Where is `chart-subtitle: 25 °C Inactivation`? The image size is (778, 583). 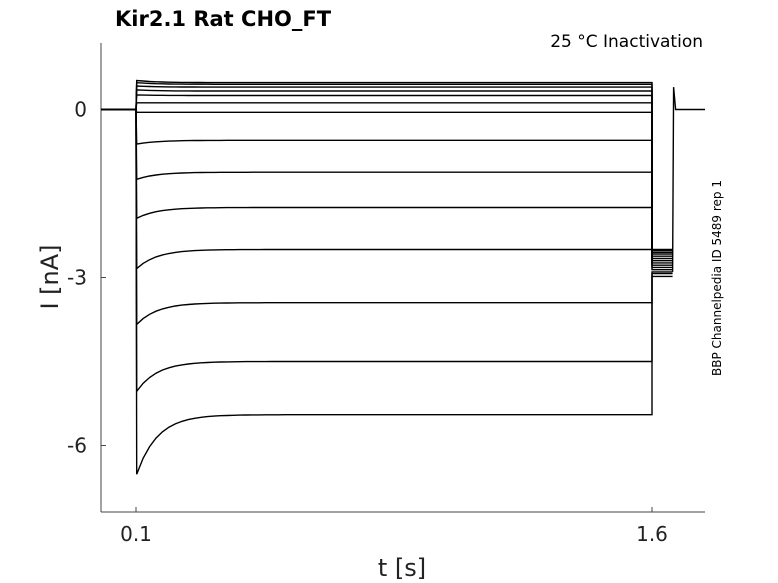
chart-subtitle: 25 °C Inactivation is located at coordinates (626, 42).